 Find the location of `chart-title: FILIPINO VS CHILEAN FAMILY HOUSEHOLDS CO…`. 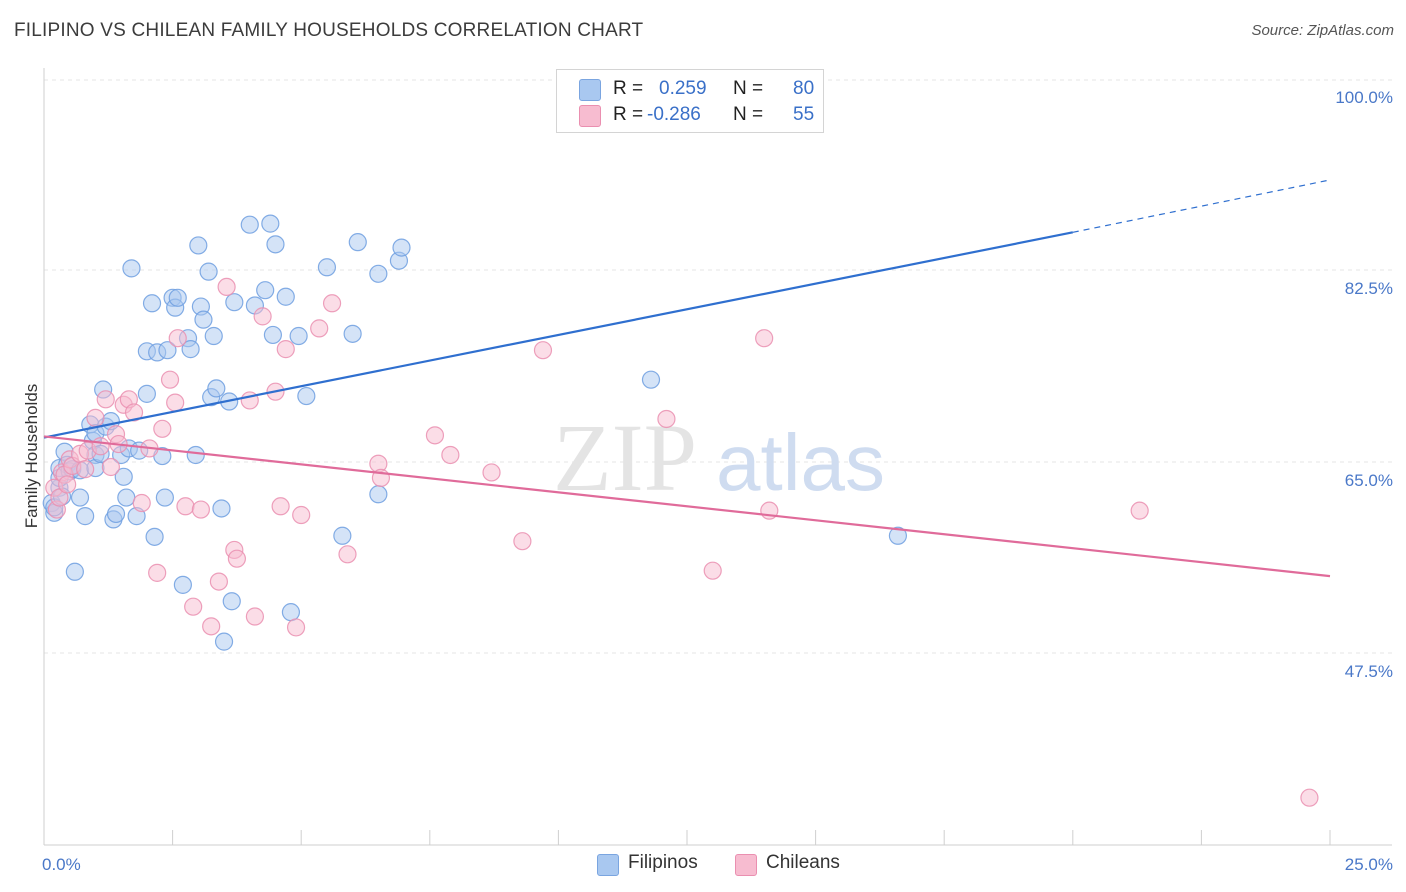

chart-title: FILIPINO VS CHILEAN FAMILY HOUSEHOLDS CO… is located at coordinates (329, 30).